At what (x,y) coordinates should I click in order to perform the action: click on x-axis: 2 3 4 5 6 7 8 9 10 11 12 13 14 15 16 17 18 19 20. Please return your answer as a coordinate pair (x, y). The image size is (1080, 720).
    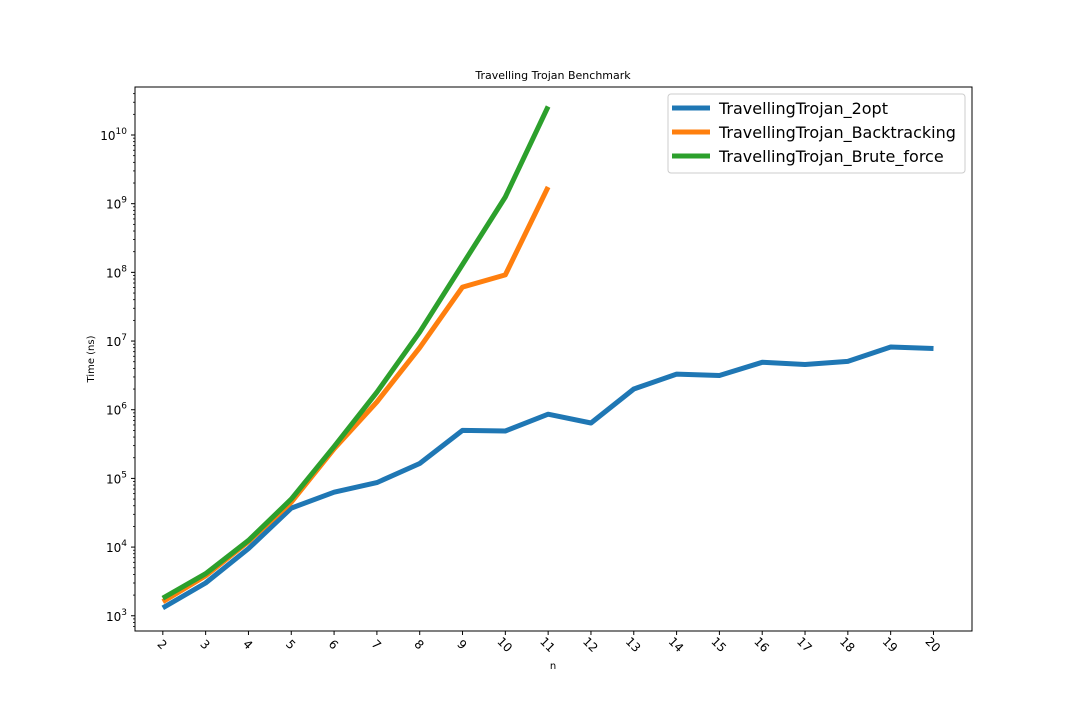
    Looking at the image, I should click on (549, 643).